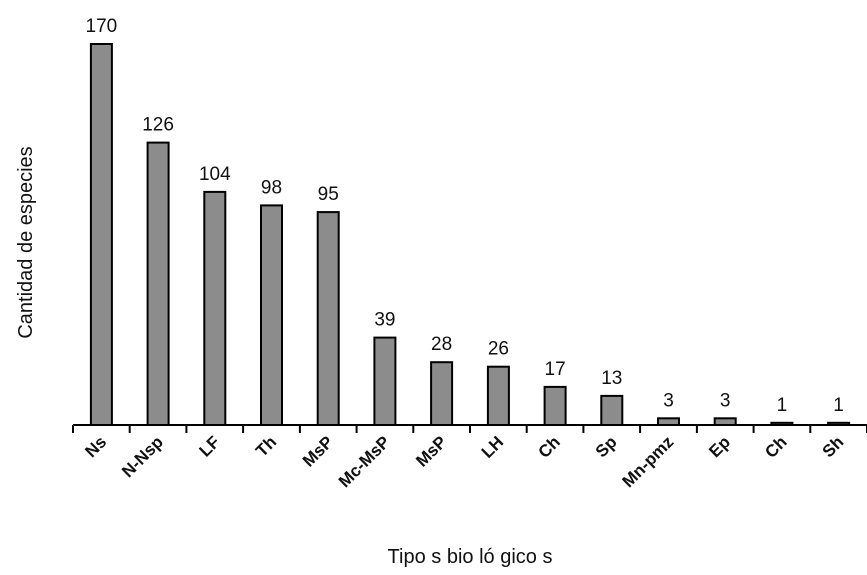 The width and height of the screenshot is (867, 575). What do you see at coordinates (833, 446) in the screenshot?
I see `x-tick-label-13: Sh` at bounding box center [833, 446].